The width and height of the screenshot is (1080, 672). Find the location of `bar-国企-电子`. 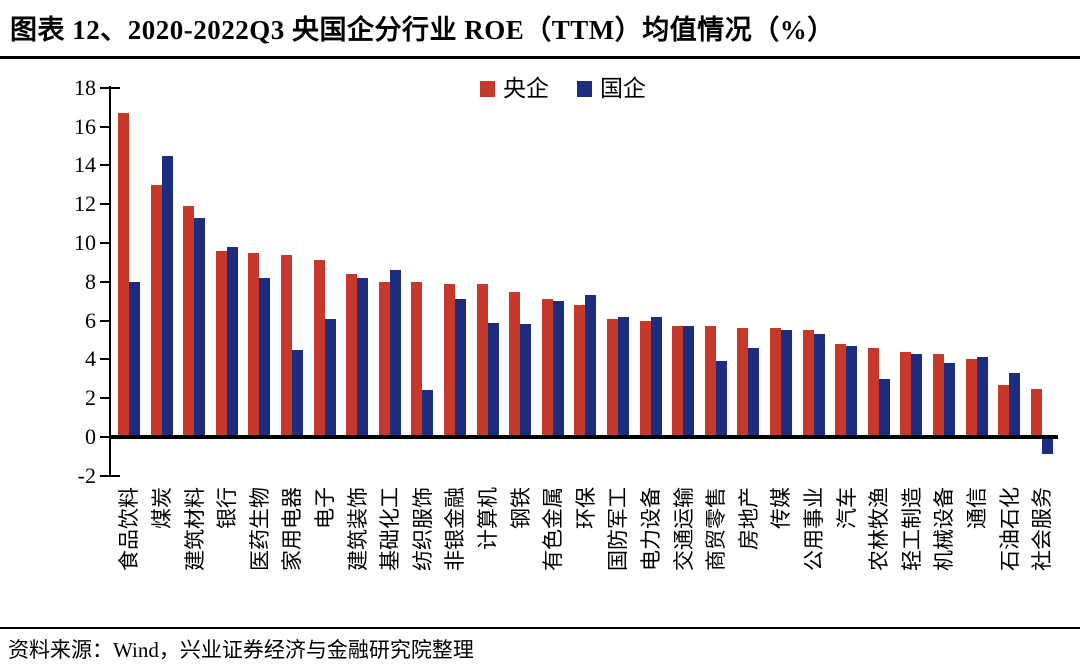

bar-国企-电子 is located at coordinates (330, 376).